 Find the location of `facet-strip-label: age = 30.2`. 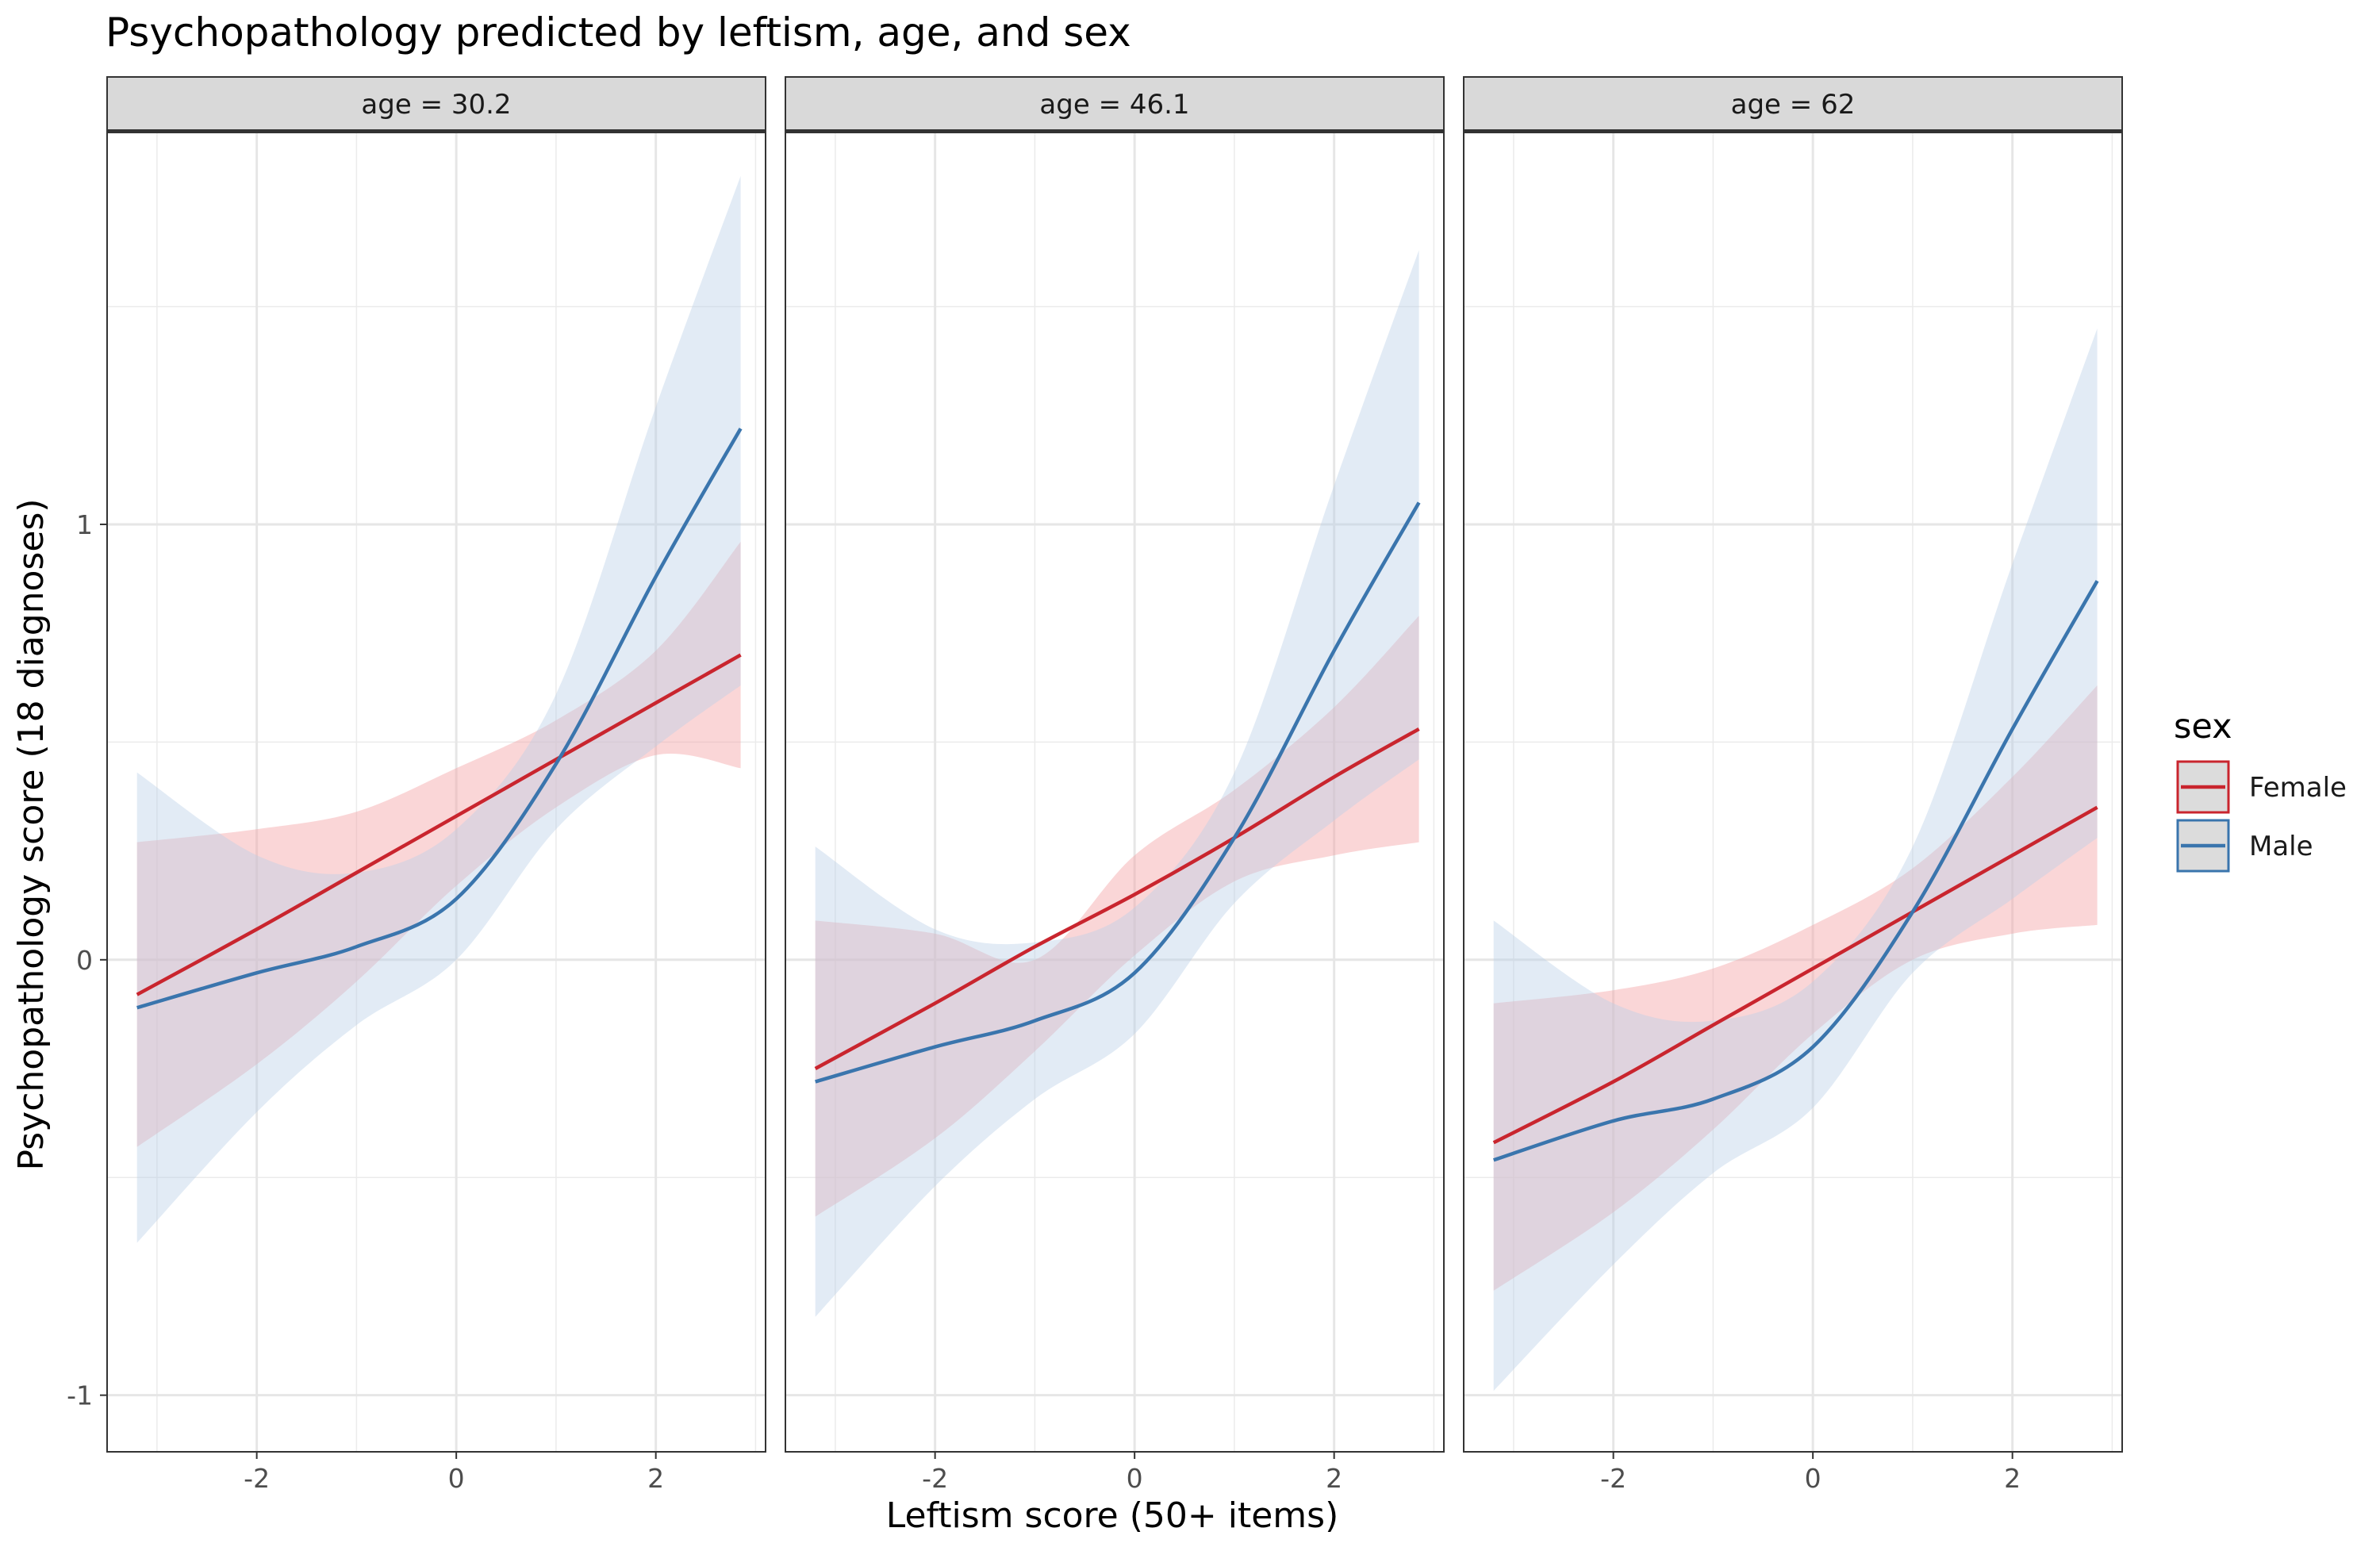

facet-strip-label: age = 30.2 is located at coordinates (436, 105).